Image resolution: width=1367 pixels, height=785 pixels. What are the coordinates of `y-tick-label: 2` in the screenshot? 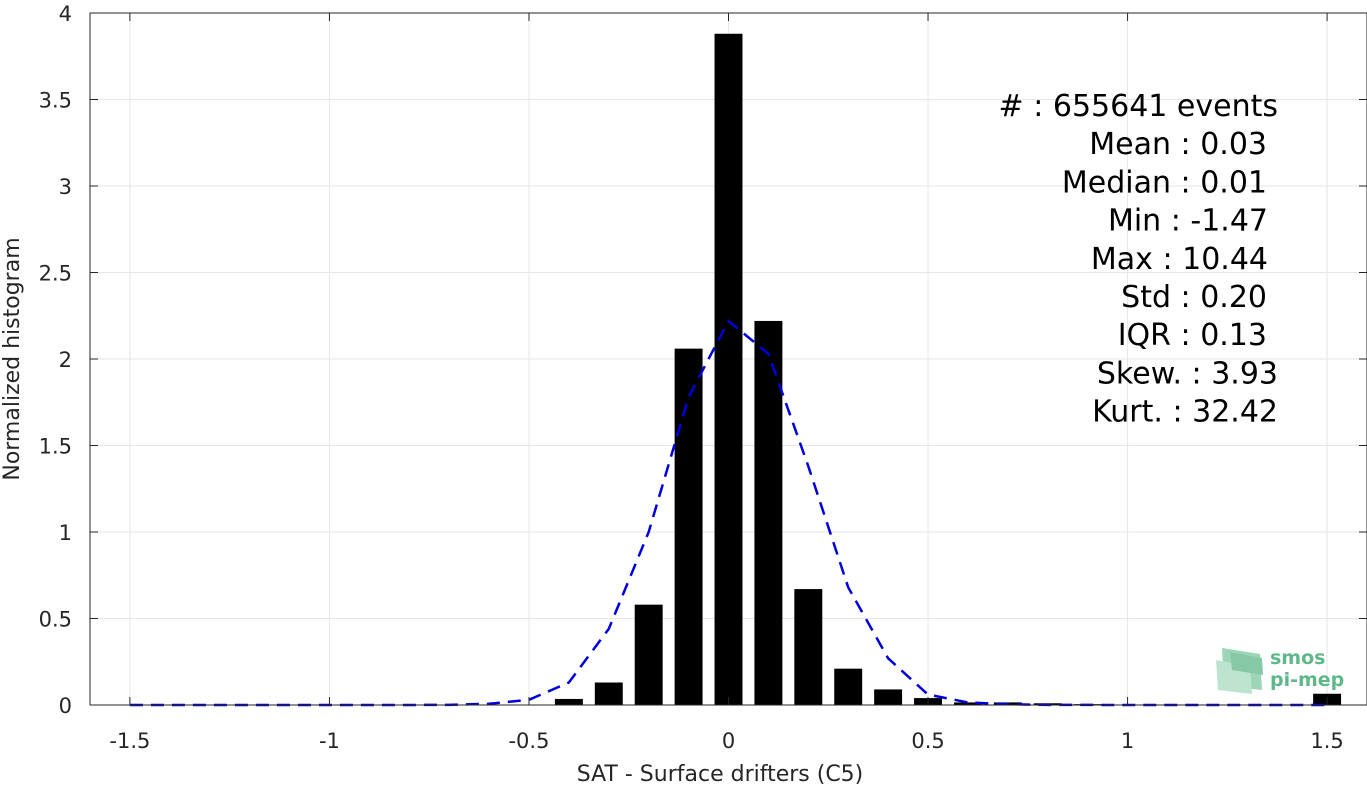 It's located at (65, 360).